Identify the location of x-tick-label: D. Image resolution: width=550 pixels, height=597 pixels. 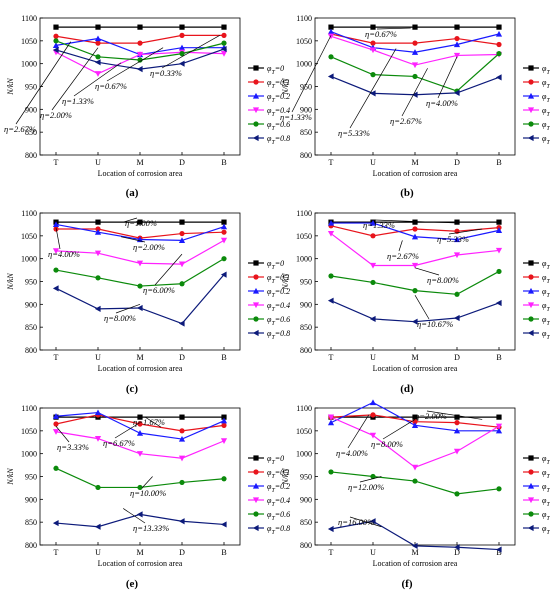
(182, 357).